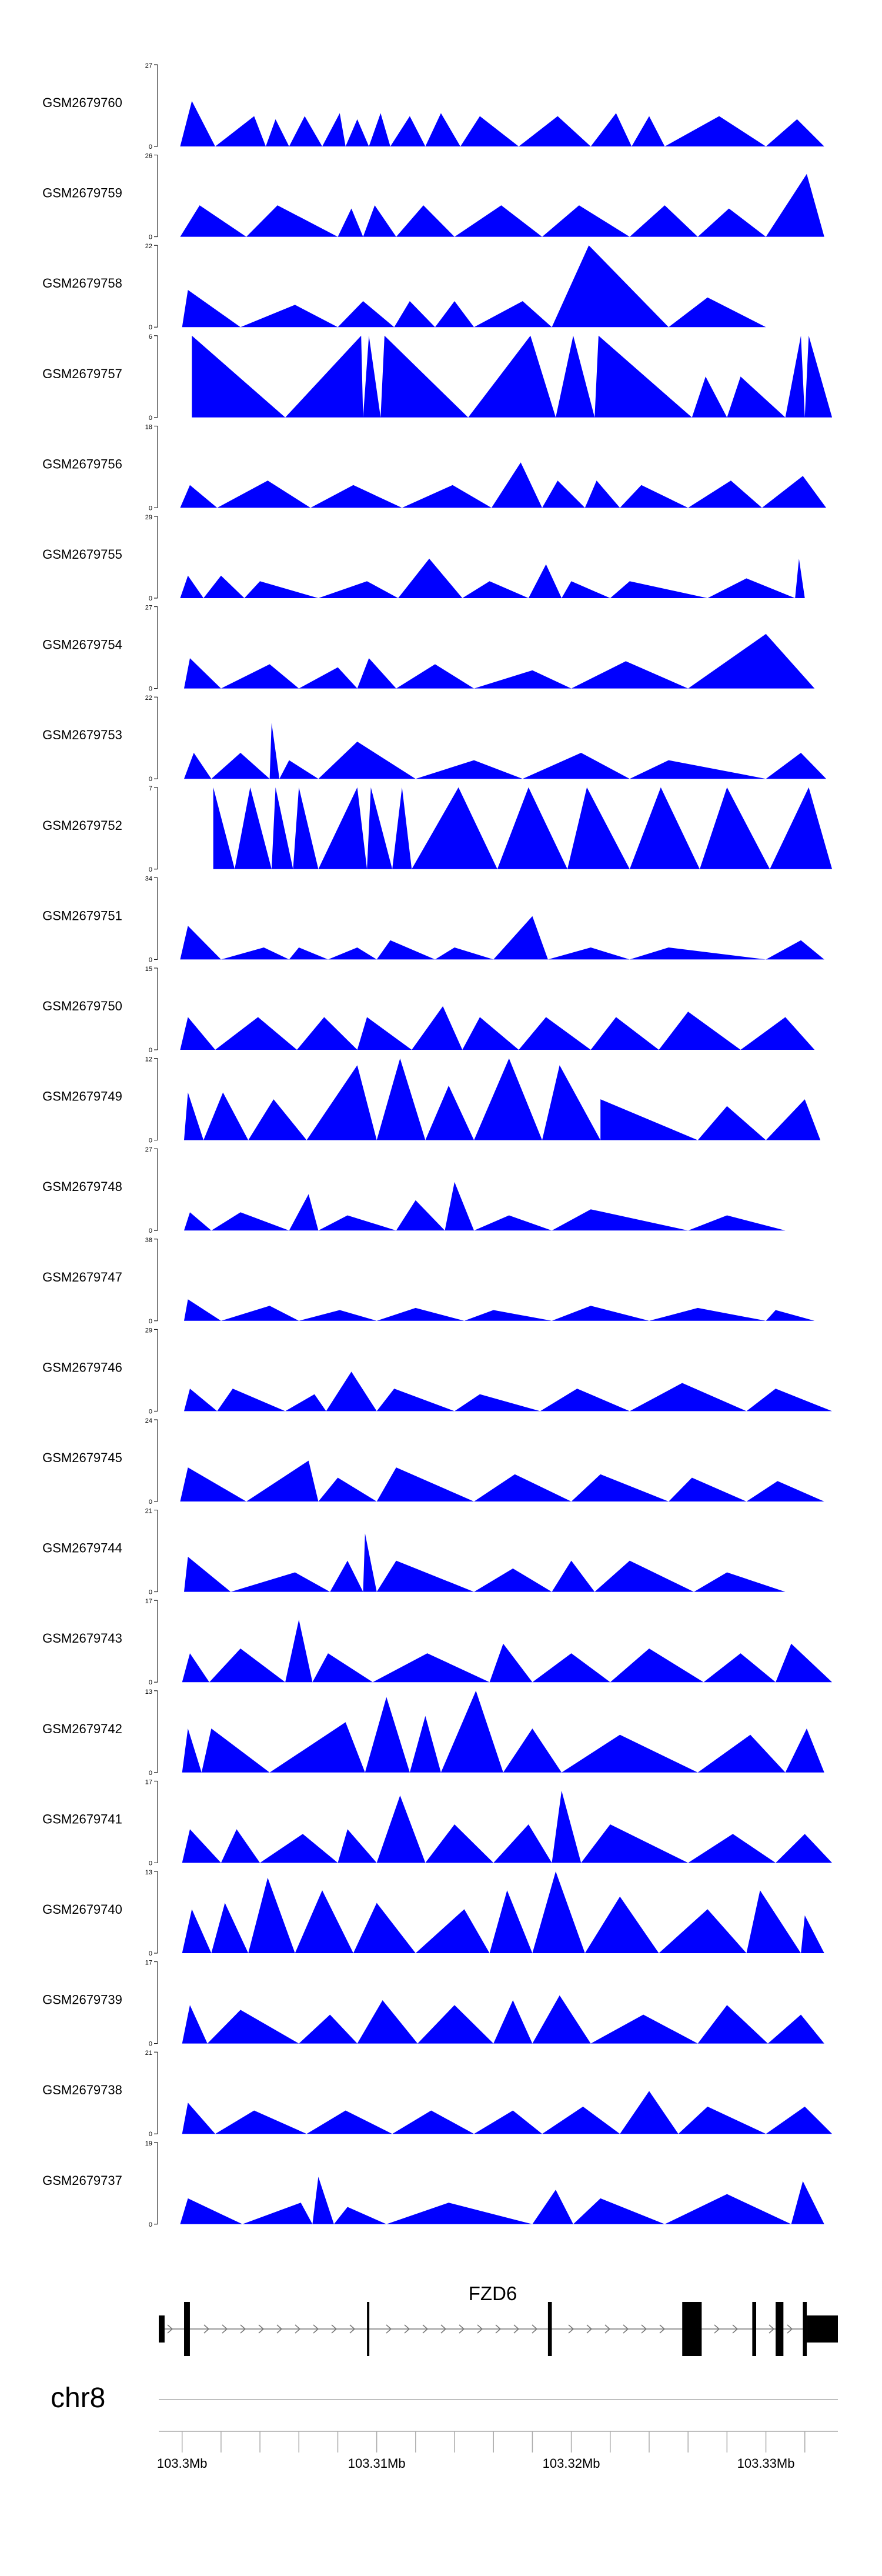  Describe the element at coordinates (82, 193) in the screenshot. I see `track-label: GSM2679759` at that location.